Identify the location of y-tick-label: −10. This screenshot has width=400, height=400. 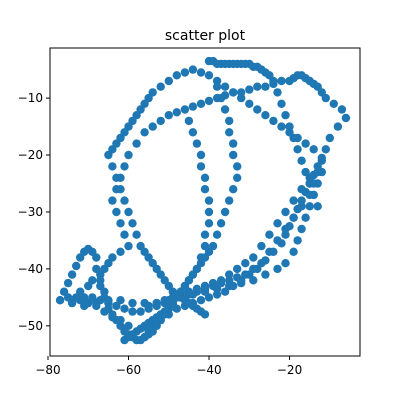
(30, 98).